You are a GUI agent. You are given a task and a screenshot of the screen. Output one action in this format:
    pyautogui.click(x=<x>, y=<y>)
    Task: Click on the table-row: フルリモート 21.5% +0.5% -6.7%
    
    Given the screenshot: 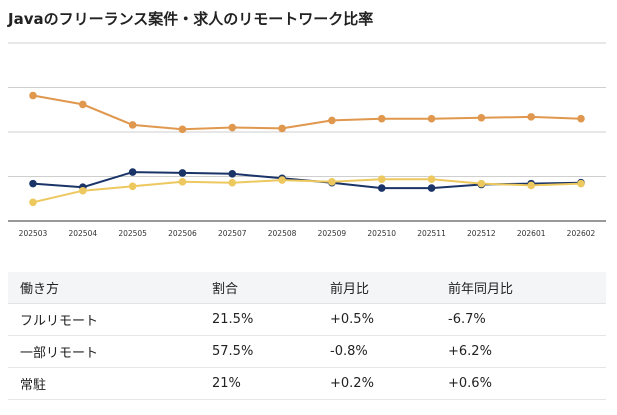 What is the action you would take?
    pyautogui.click(x=307, y=319)
    